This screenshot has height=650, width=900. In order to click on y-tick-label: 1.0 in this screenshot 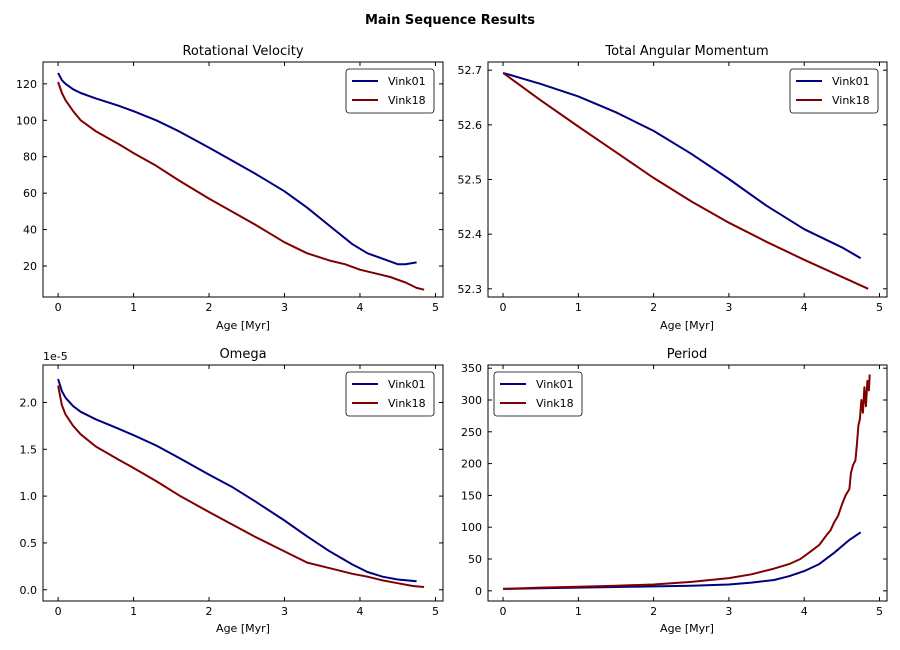, I will do `click(29, 496)`.